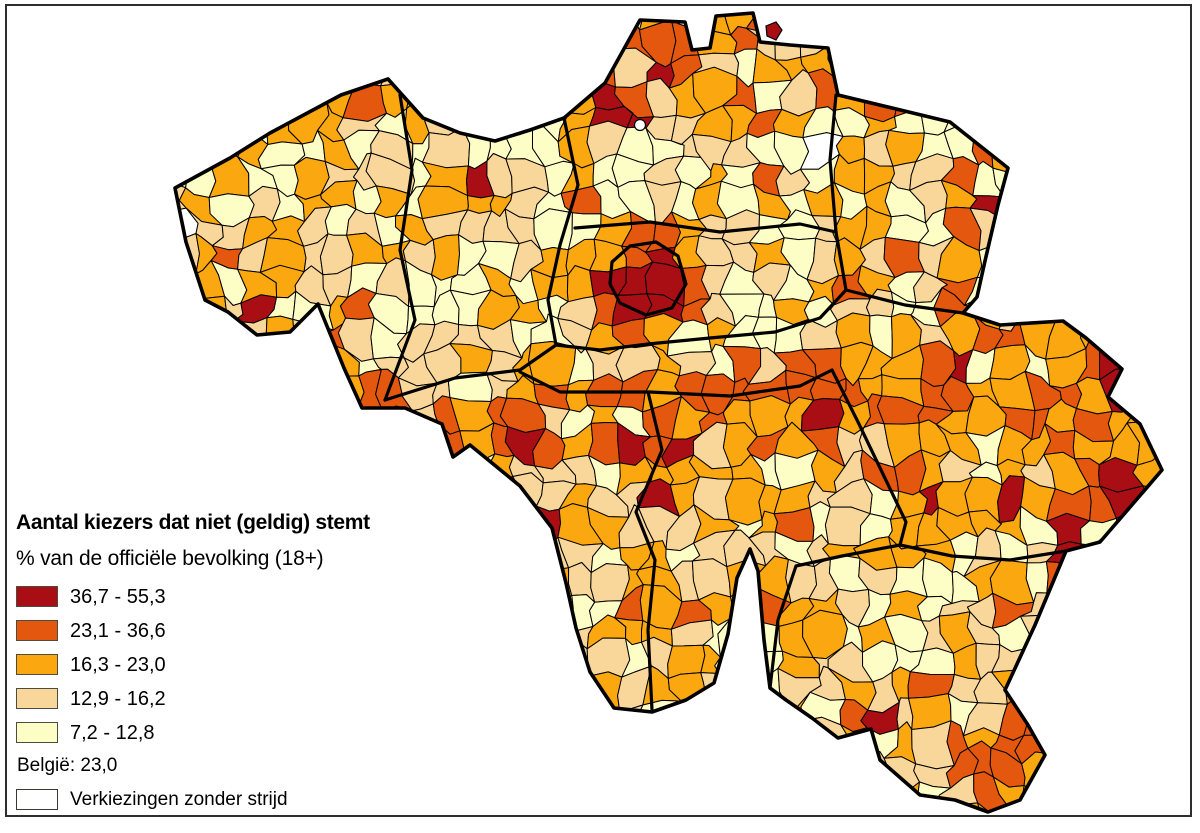 The width and height of the screenshot is (1200, 833). I want to click on legend-item: 12,9 - 16,2, so click(236, 698).